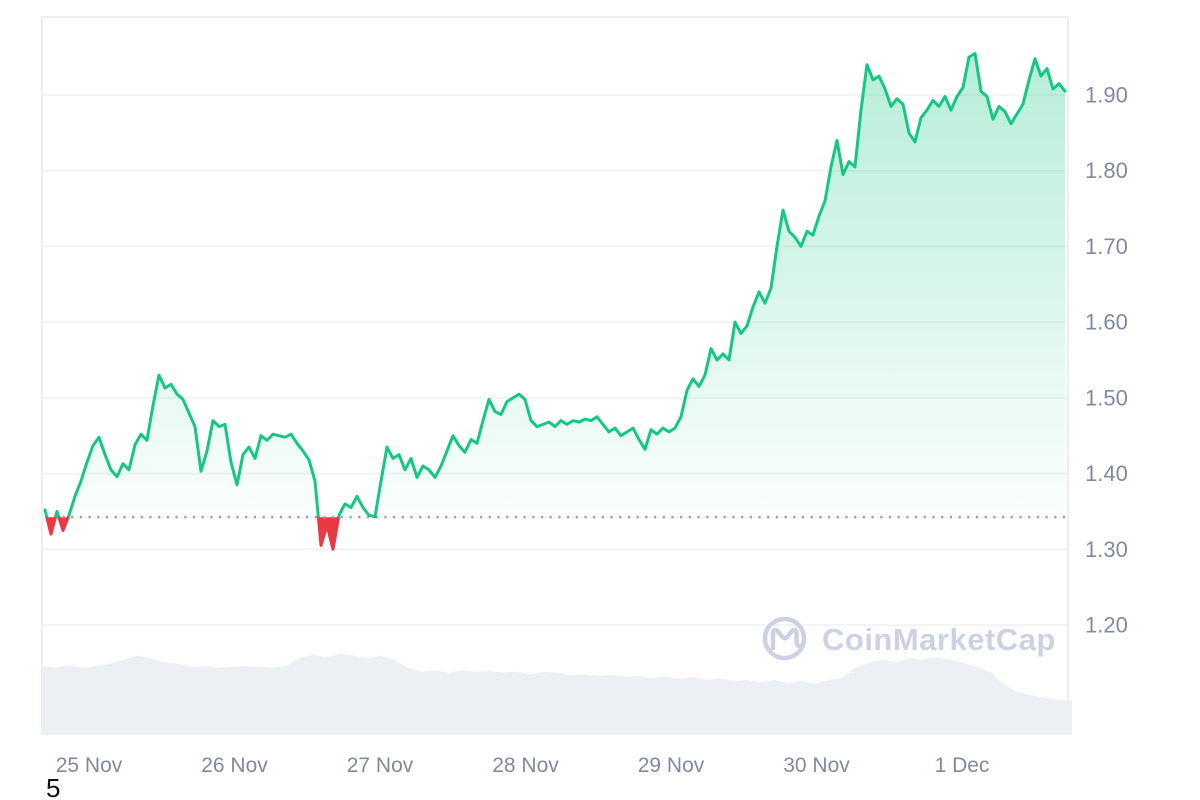  Describe the element at coordinates (53, 786) in the screenshot. I see `stray-page-text: 5` at that location.